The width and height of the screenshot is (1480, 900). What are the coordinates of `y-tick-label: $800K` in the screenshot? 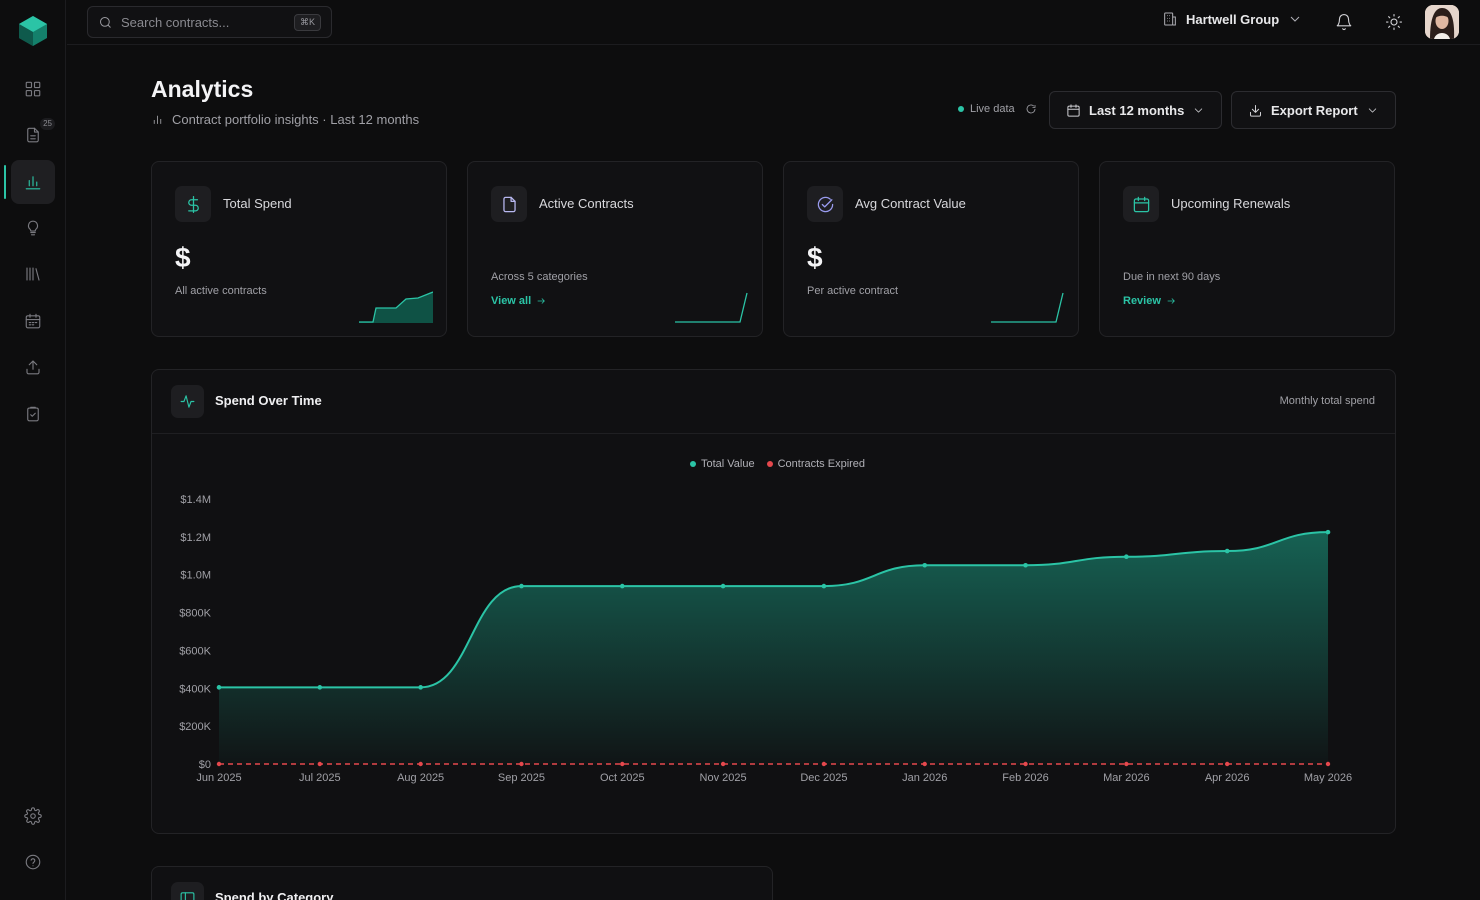 It's located at (195, 614).